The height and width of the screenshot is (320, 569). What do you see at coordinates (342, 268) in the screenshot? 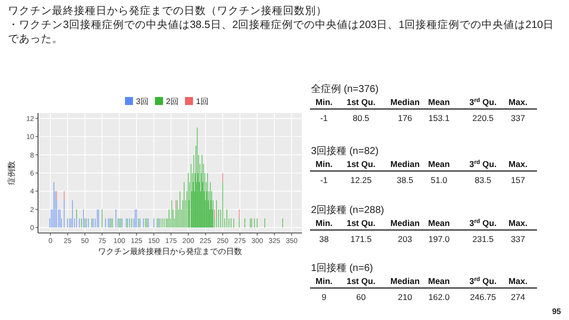
I see `text: 1回接種 (n=6)` at bounding box center [342, 268].